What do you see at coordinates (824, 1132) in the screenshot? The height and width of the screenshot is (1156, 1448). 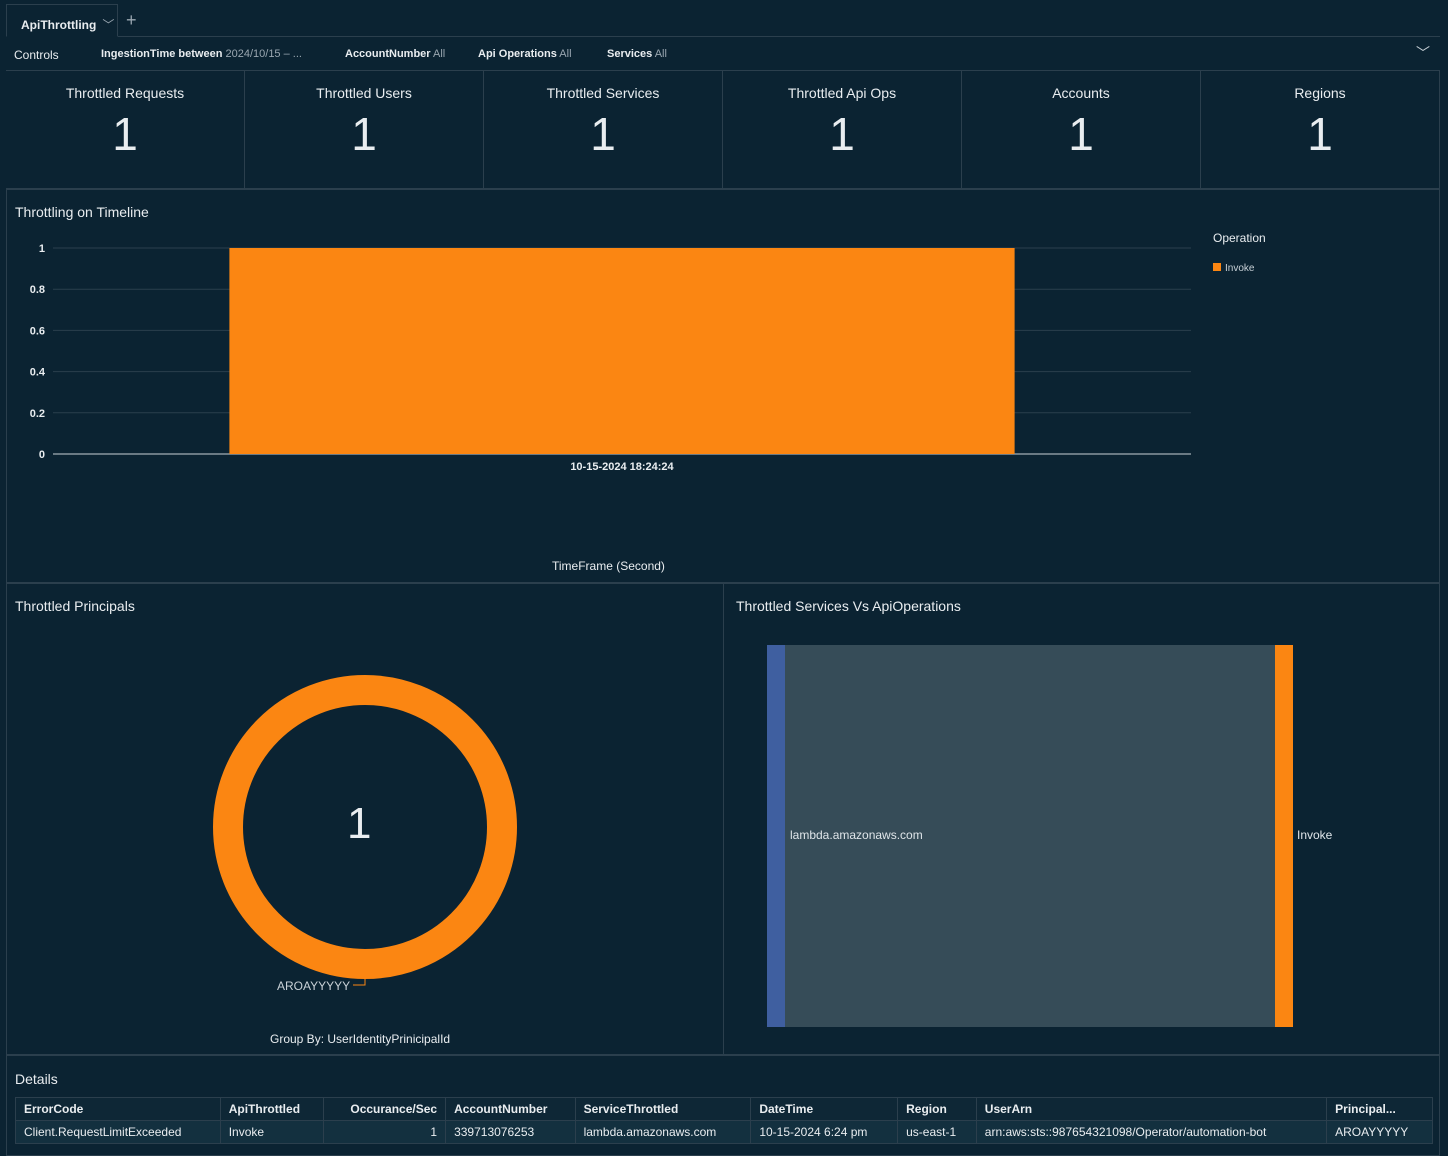 I see `table-cell: 10-15-2024 6:24 pm` at bounding box center [824, 1132].